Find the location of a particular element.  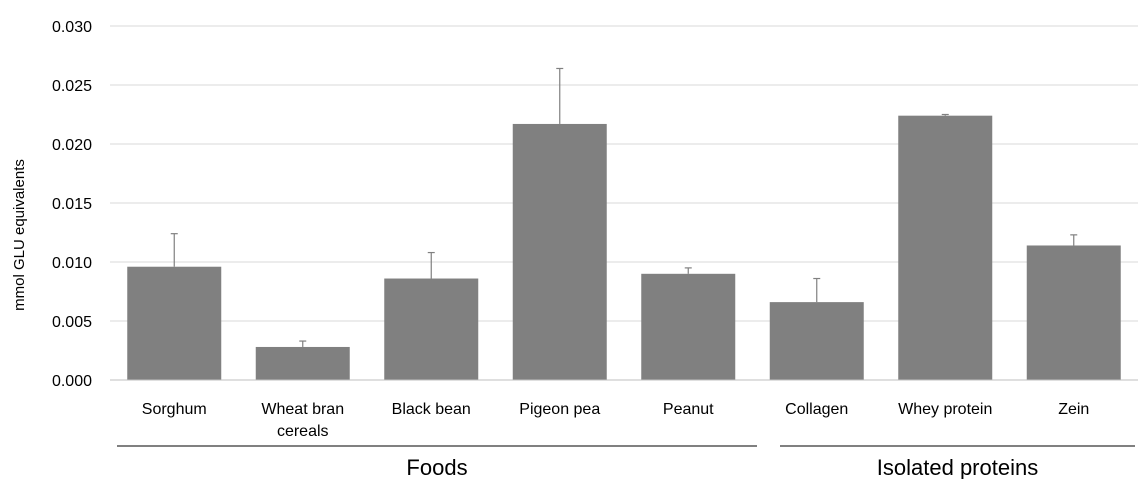

x-tick-label: Black bean is located at coordinates (431, 409).